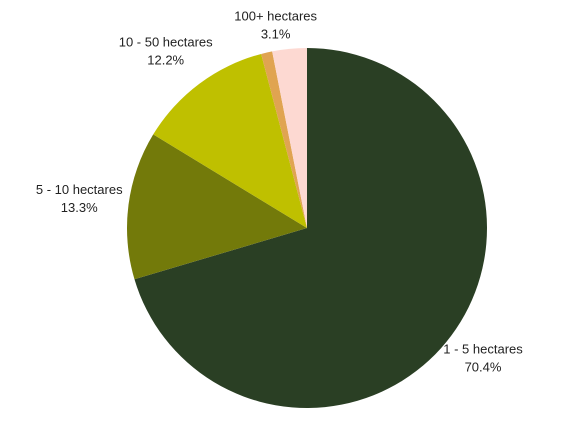 This screenshot has width=564, height=423. What do you see at coordinates (166, 41) in the screenshot?
I see `slice-label: 10 - 50 hectares` at bounding box center [166, 41].